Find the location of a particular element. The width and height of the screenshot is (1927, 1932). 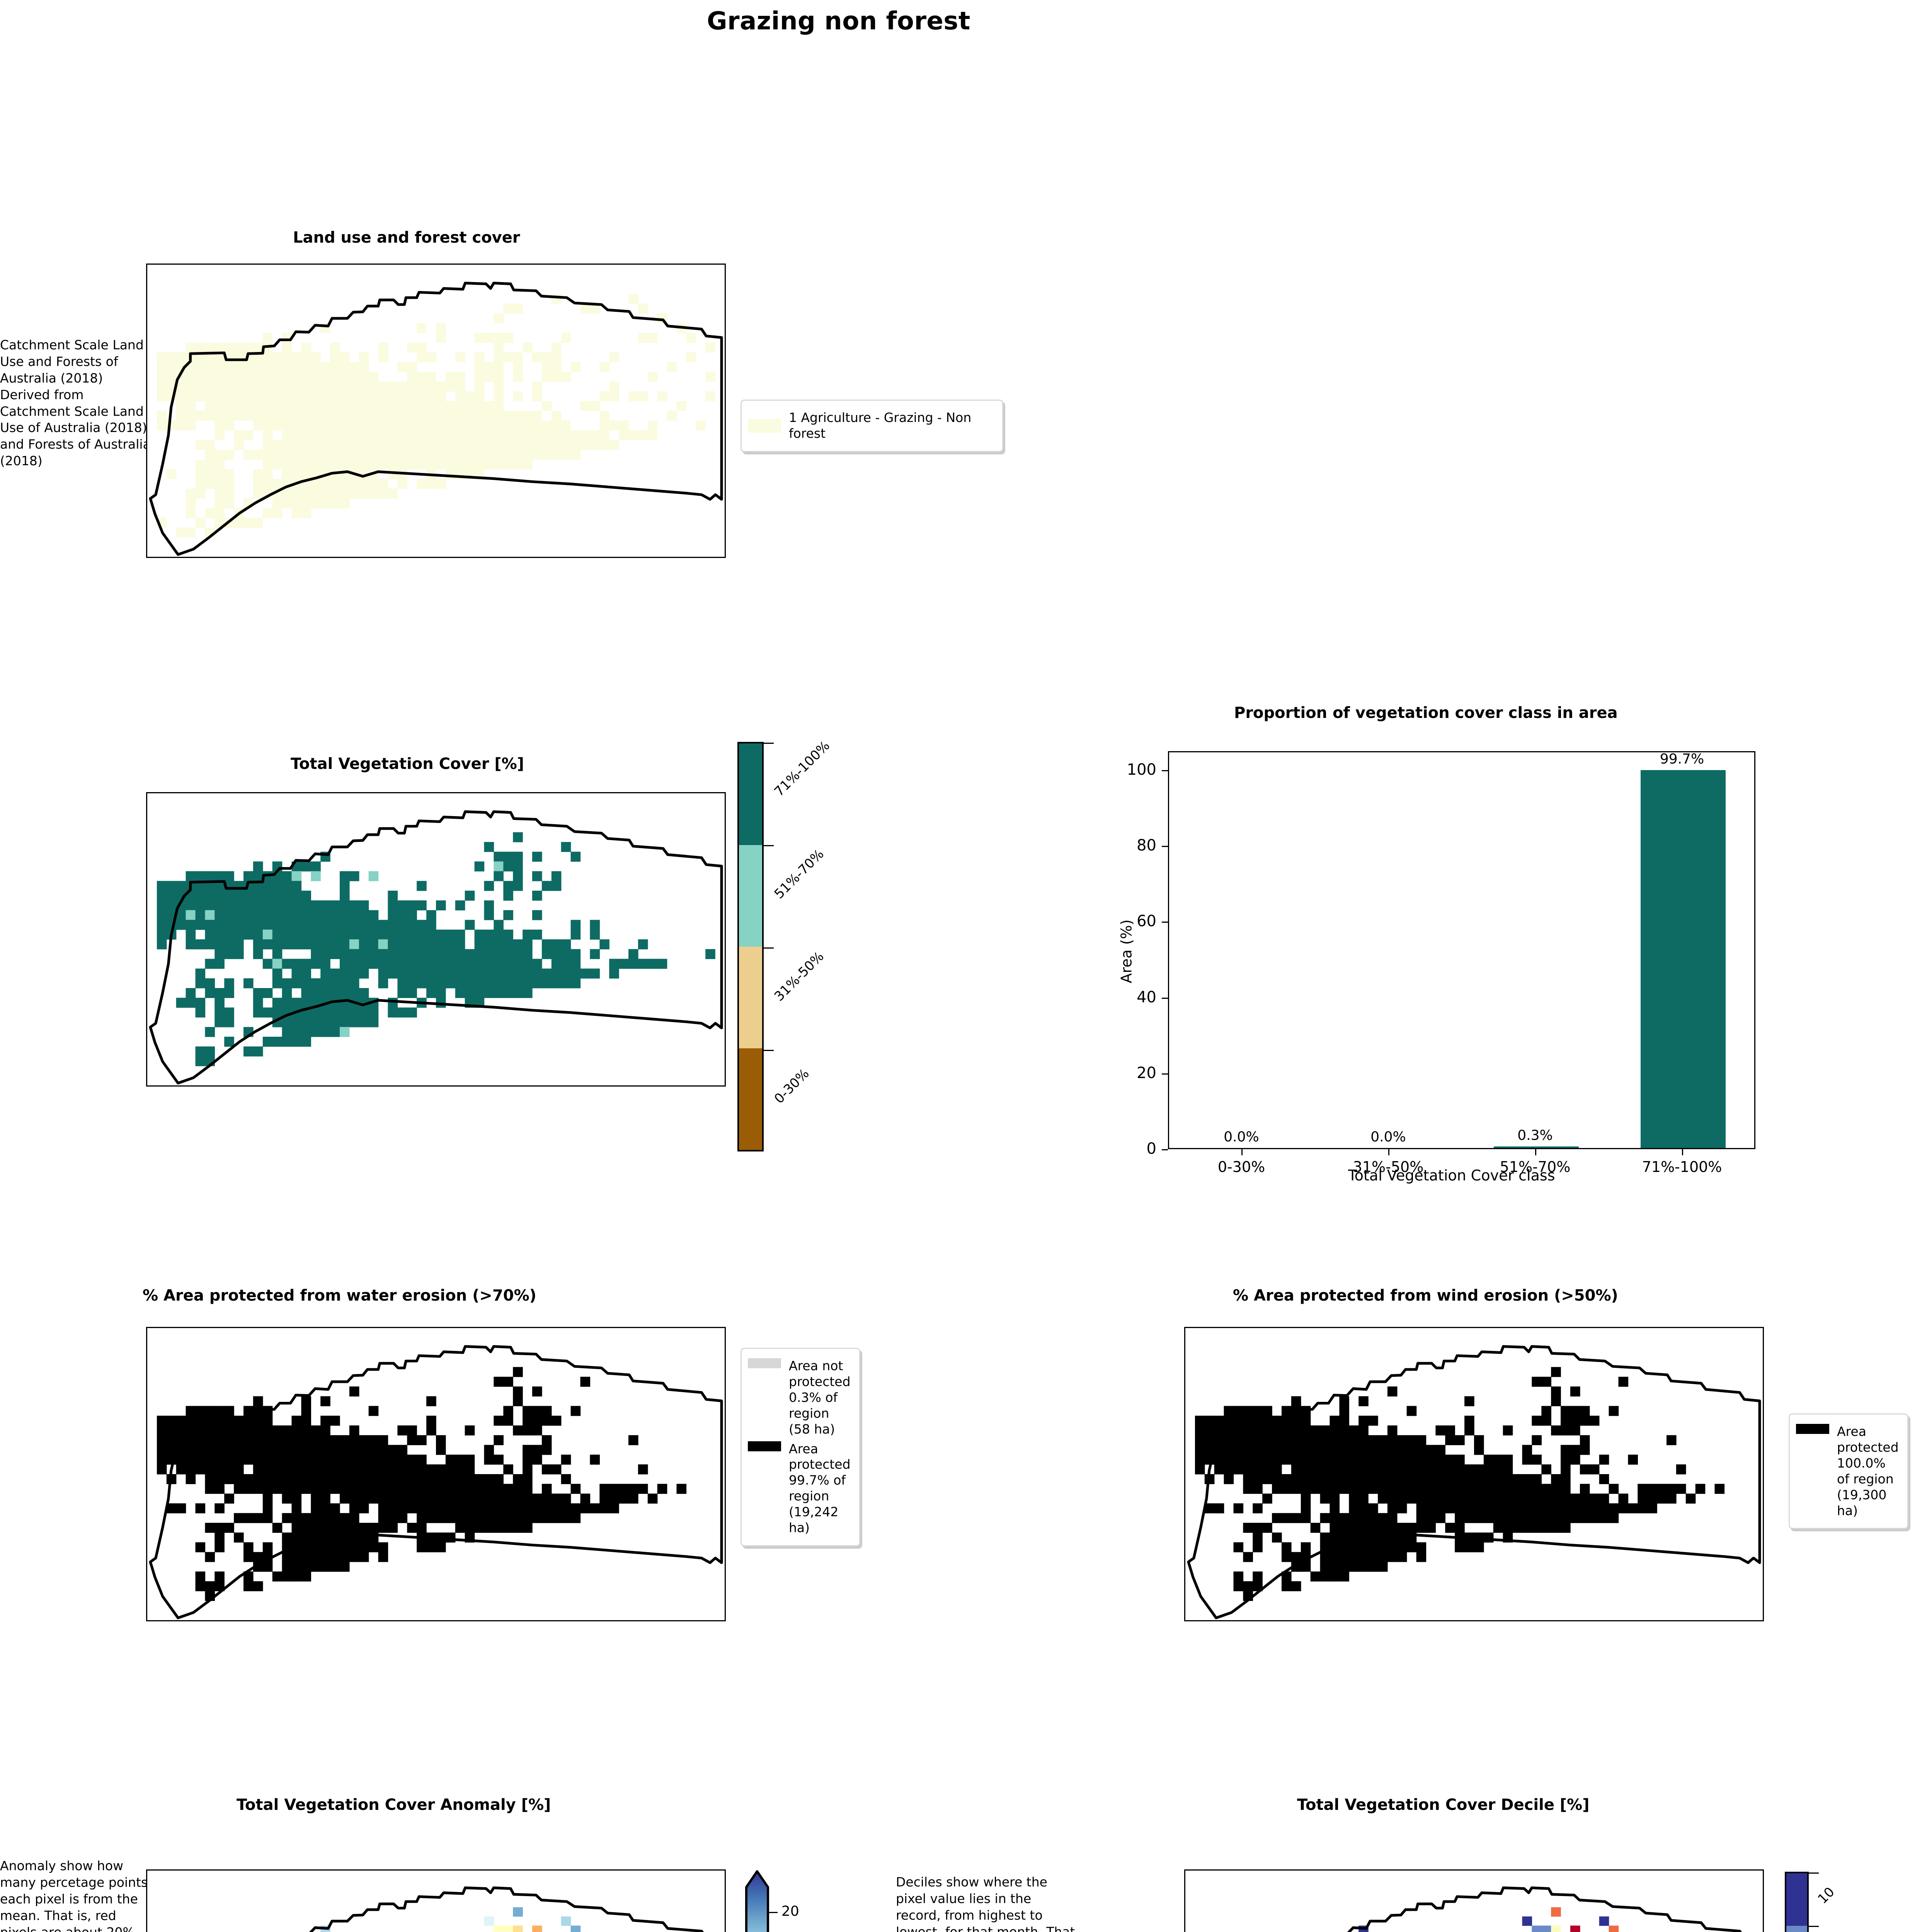

legend-item: 1 Agriculture - Grazing - Non forest is located at coordinates (872, 426).